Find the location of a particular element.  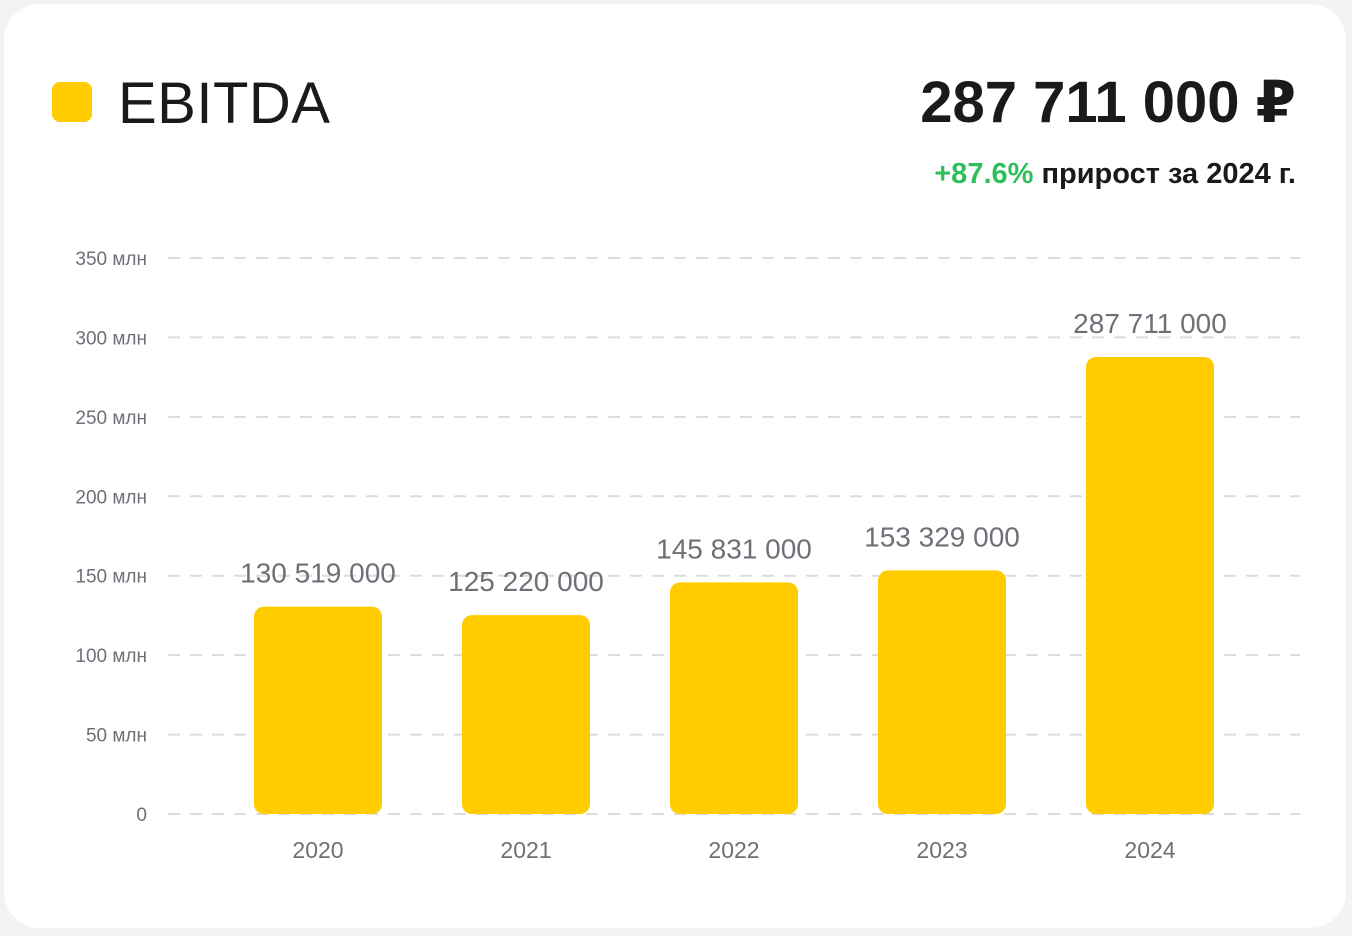

y-tick-label: 350 млн is located at coordinates (111, 259).